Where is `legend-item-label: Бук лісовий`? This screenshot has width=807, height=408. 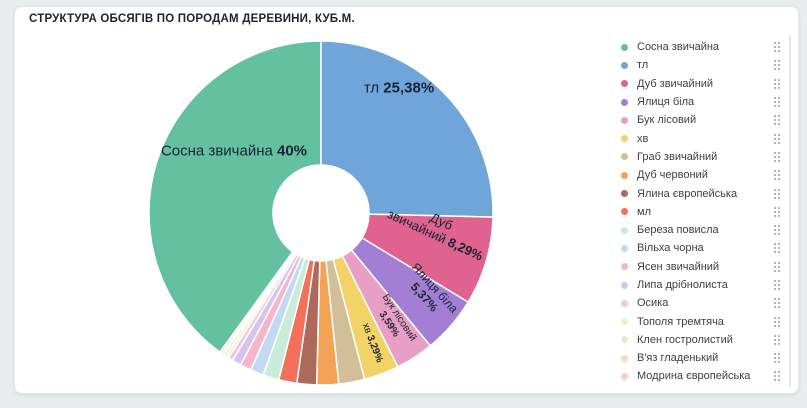 legend-item-label: Бук лісовий is located at coordinates (667, 120).